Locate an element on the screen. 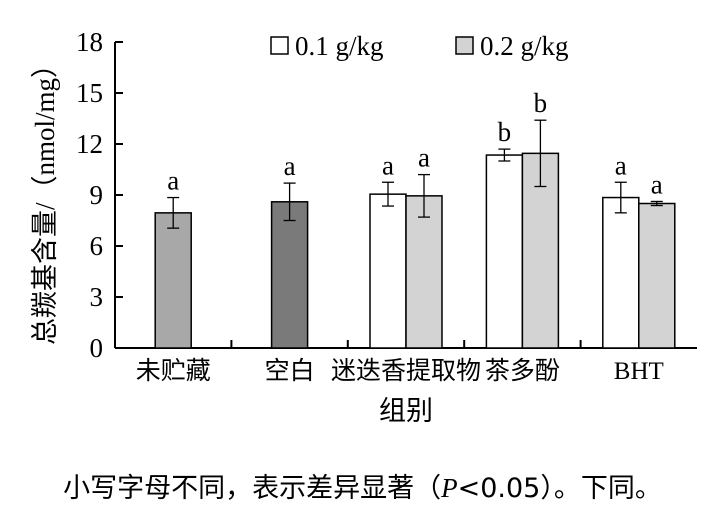  y-tick-label: 15 is located at coordinates (89, 93).